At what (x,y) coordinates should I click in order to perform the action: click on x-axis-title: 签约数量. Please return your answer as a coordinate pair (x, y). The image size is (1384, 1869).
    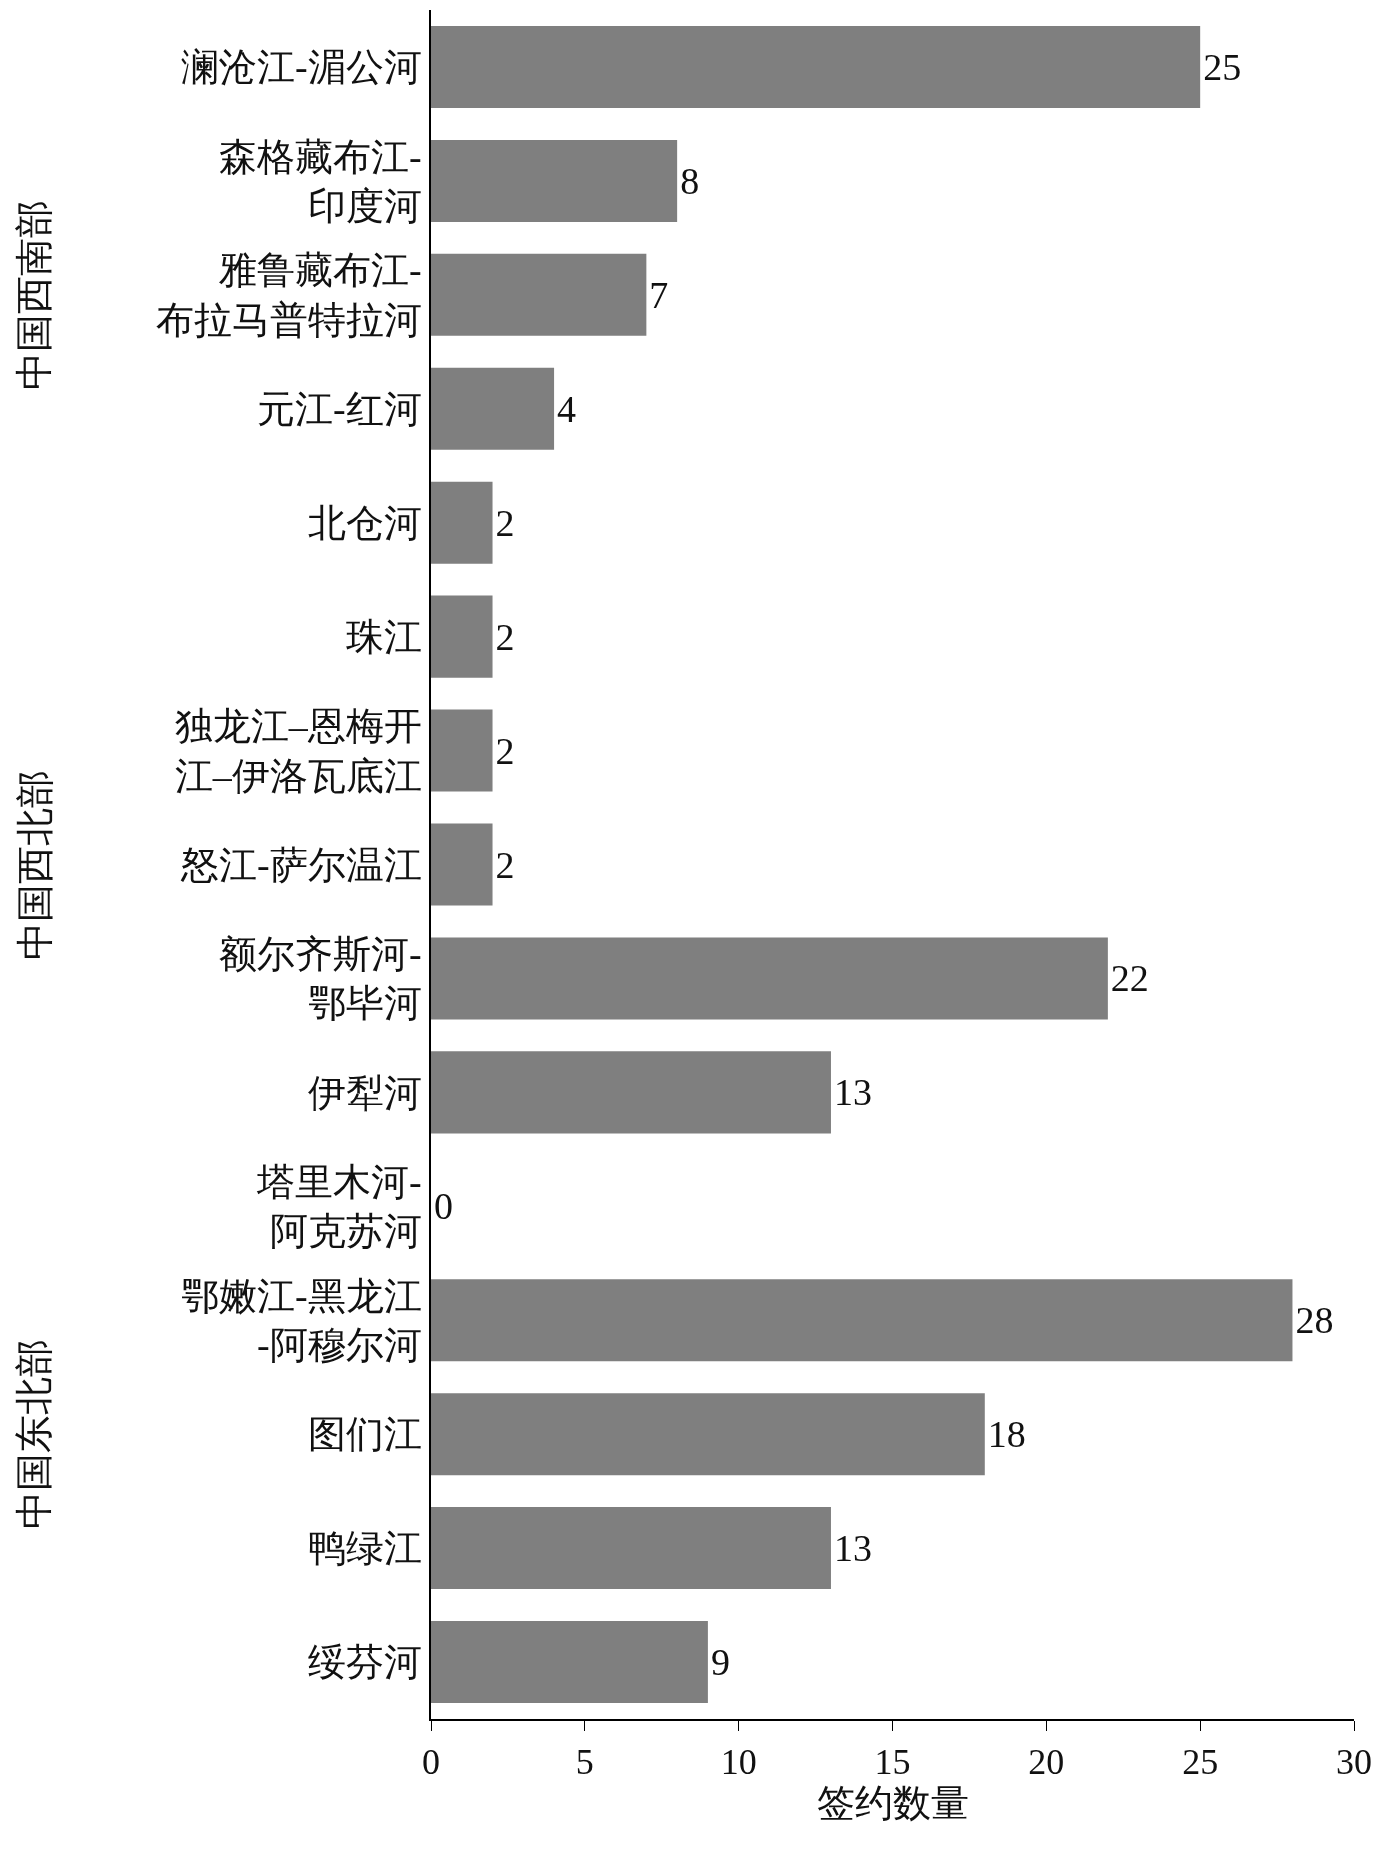
    Looking at the image, I should click on (892, 1802).